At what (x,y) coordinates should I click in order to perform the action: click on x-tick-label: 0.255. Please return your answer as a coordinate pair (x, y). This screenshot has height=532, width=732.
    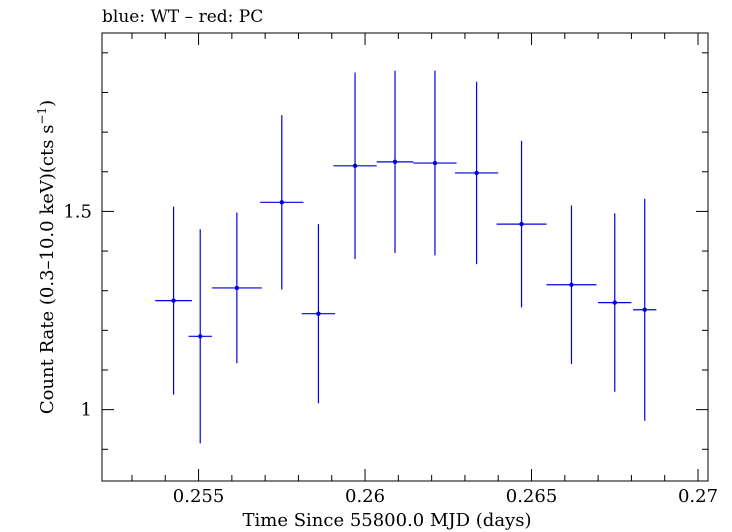
    Looking at the image, I should click on (199, 496).